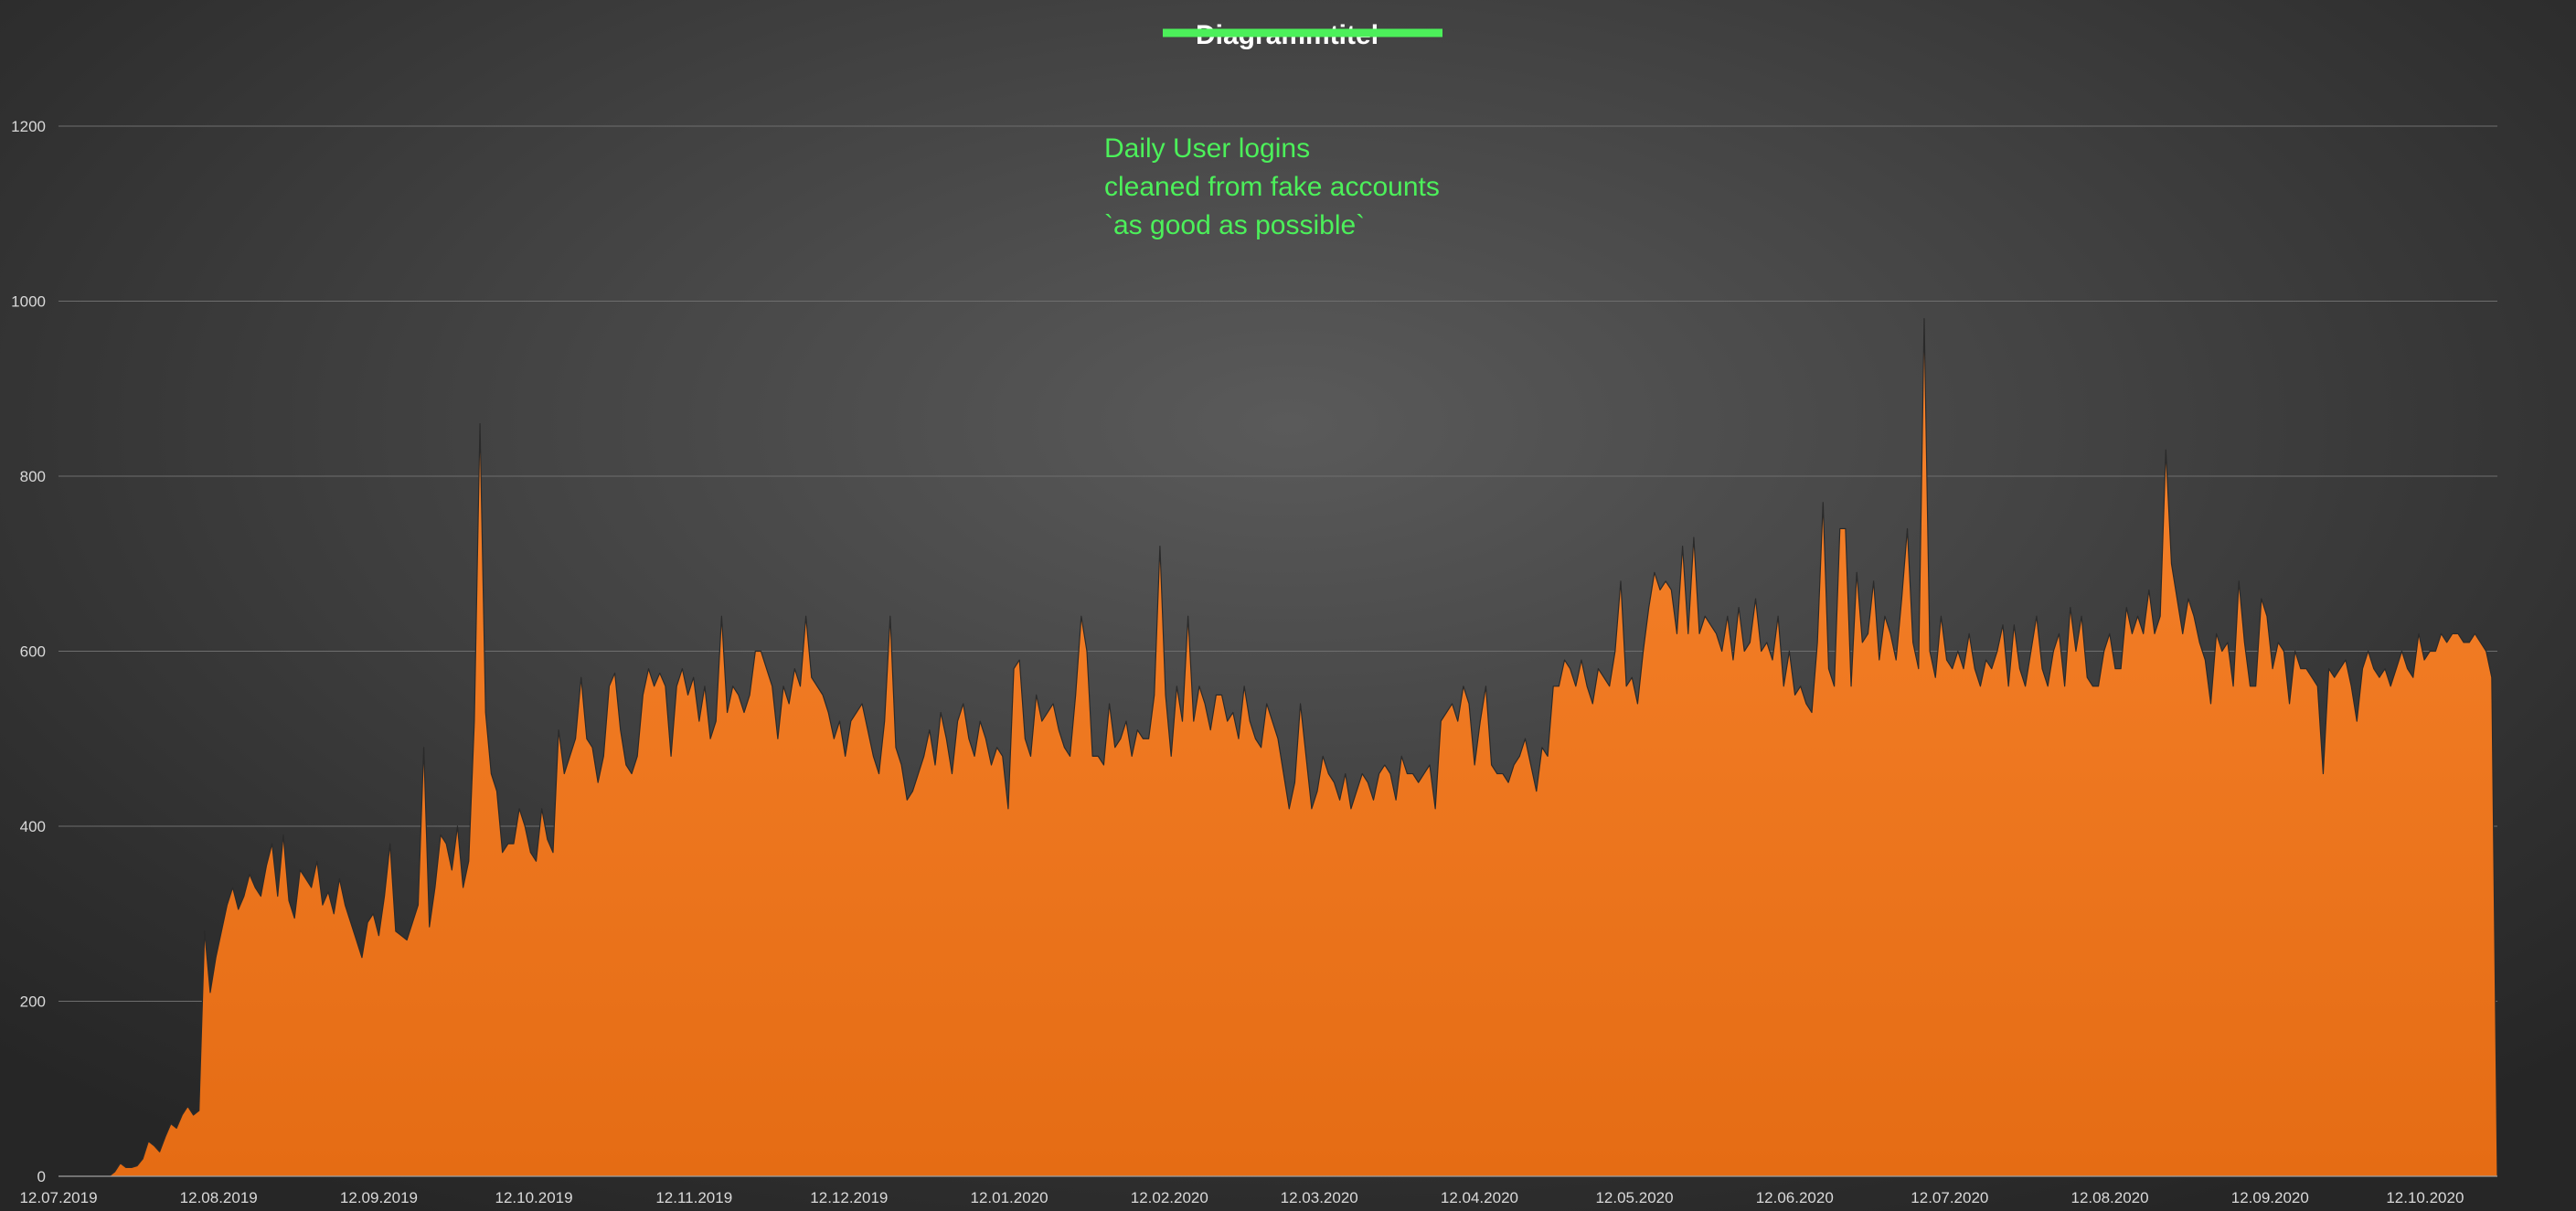 The width and height of the screenshot is (2576, 1211). Describe the element at coordinates (58, 1197) in the screenshot. I see `x-tick-label: 12.07.2019` at that location.